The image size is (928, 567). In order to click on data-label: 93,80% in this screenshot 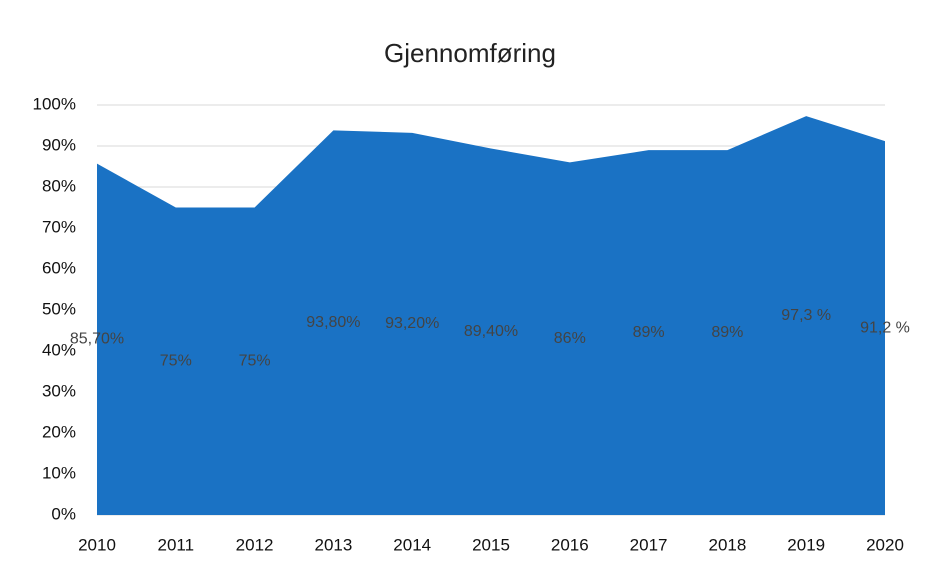, I will do `click(333, 322)`.